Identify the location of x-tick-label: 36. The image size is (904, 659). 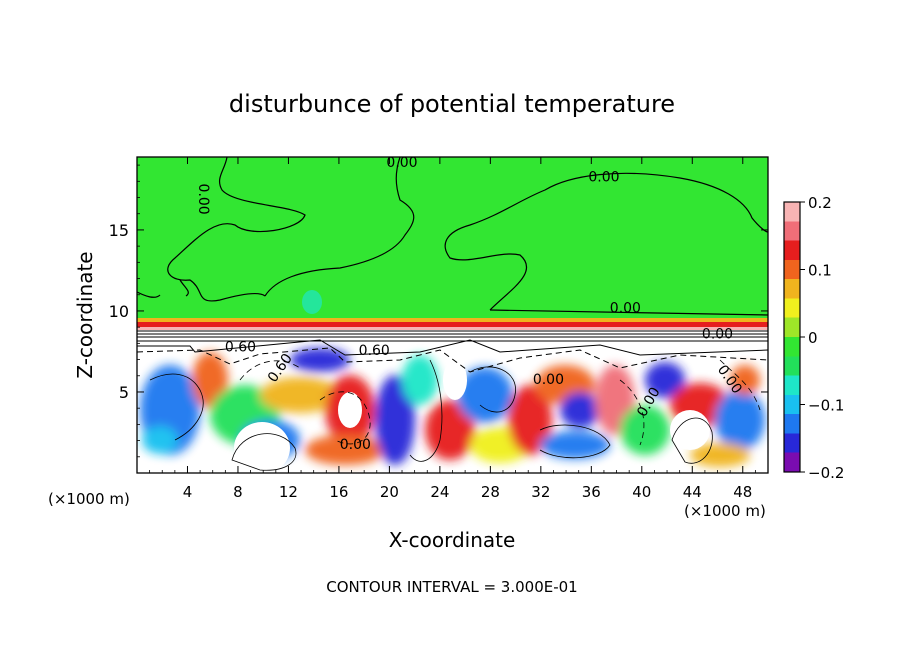
(591, 492).